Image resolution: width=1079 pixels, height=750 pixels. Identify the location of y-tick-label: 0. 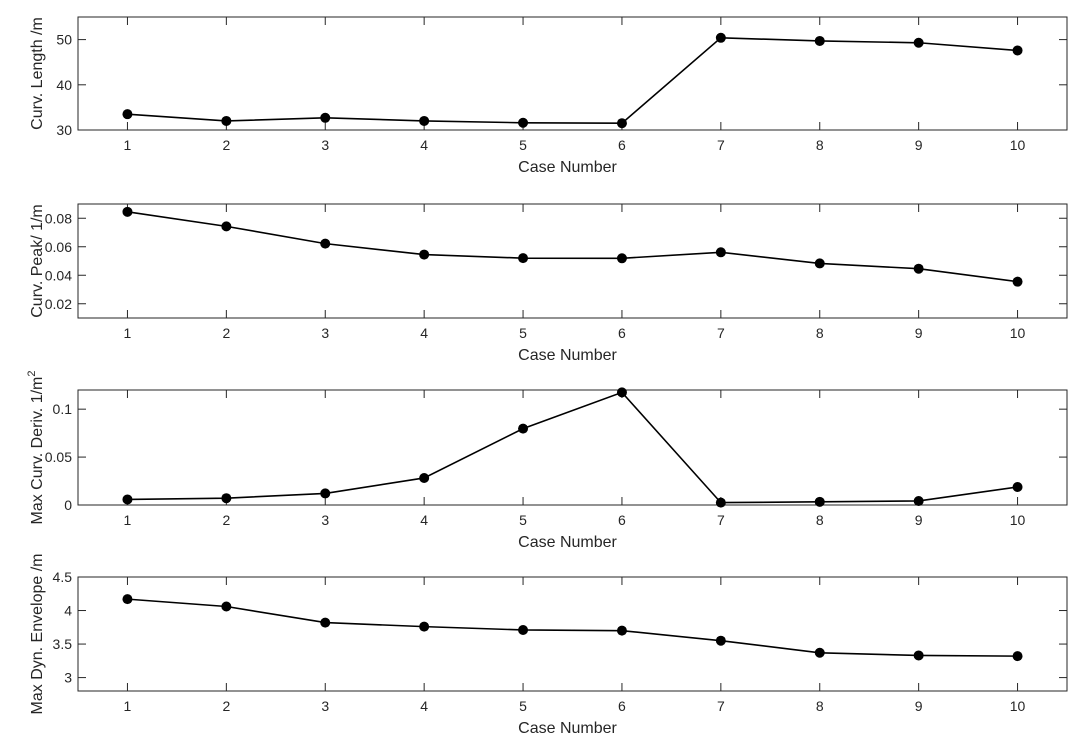
(68, 505).